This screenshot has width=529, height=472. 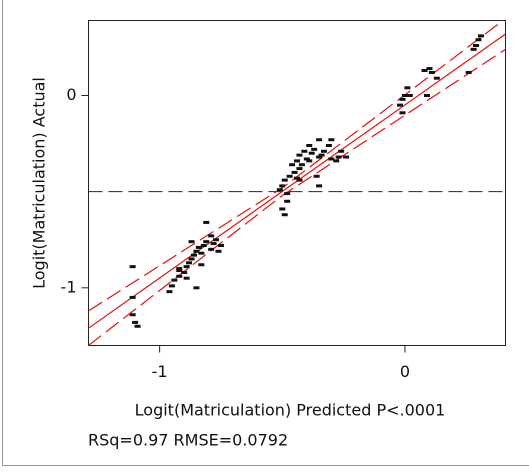 What do you see at coordinates (290, 410) in the screenshot?
I see `x-axis-label: Logit(Matriculation) Predicted P<.0001` at bounding box center [290, 410].